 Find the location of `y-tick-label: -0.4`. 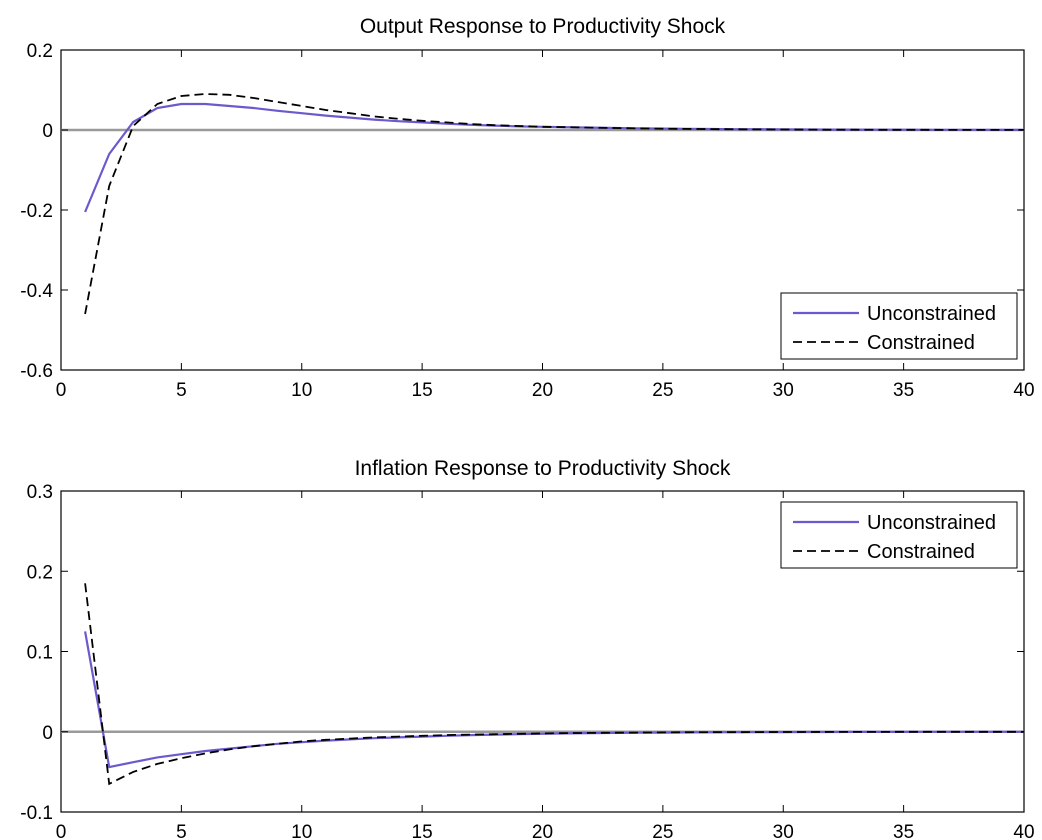

y-tick-label: -0.4 is located at coordinates (36, 291).